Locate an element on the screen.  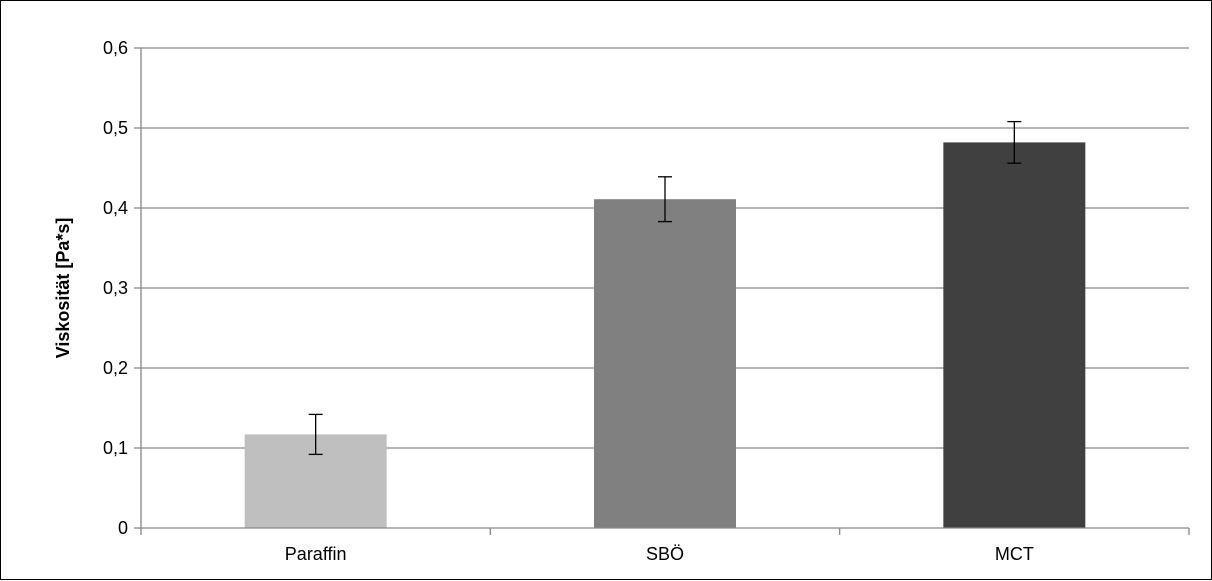
y-tick-label: 0 is located at coordinates (123, 528).